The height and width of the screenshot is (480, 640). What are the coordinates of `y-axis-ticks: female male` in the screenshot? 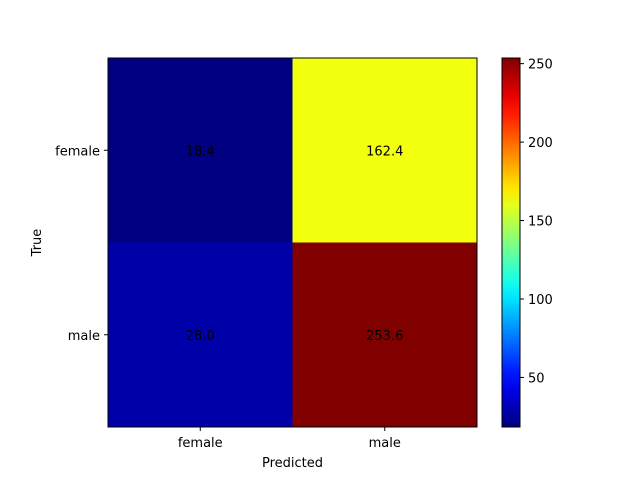 It's located at (81, 244).